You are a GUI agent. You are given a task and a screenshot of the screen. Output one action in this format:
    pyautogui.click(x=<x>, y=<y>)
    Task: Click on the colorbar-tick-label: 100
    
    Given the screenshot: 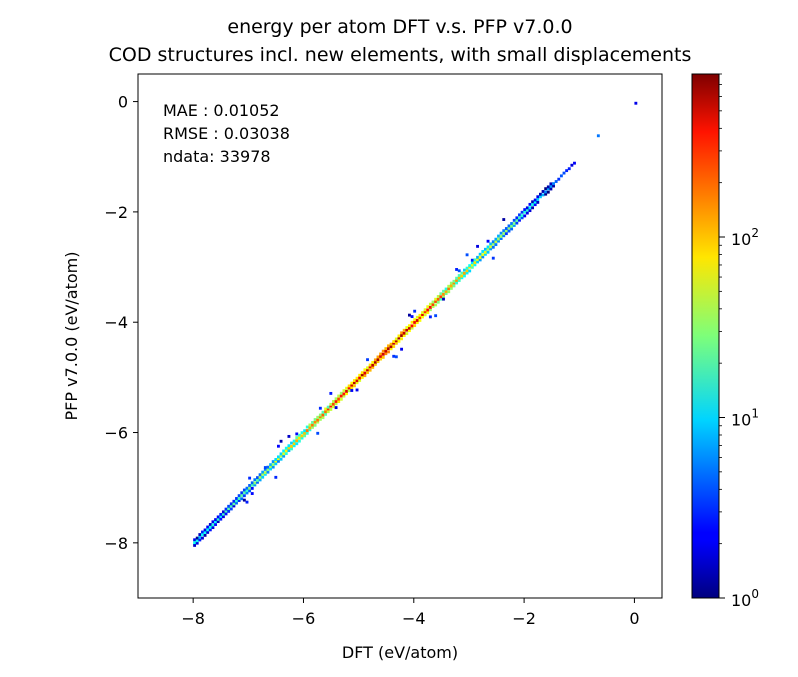 What is the action you would take?
    pyautogui.click(x=745, y=598)
    